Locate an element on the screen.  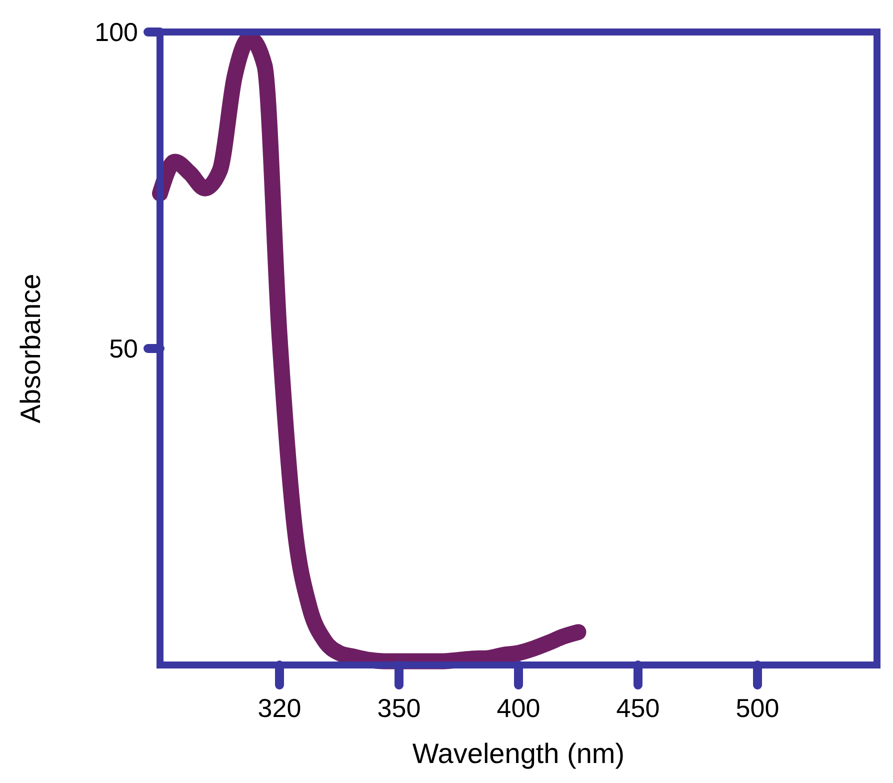
y-tick-label: 50 is located at coordinates (123, 349).